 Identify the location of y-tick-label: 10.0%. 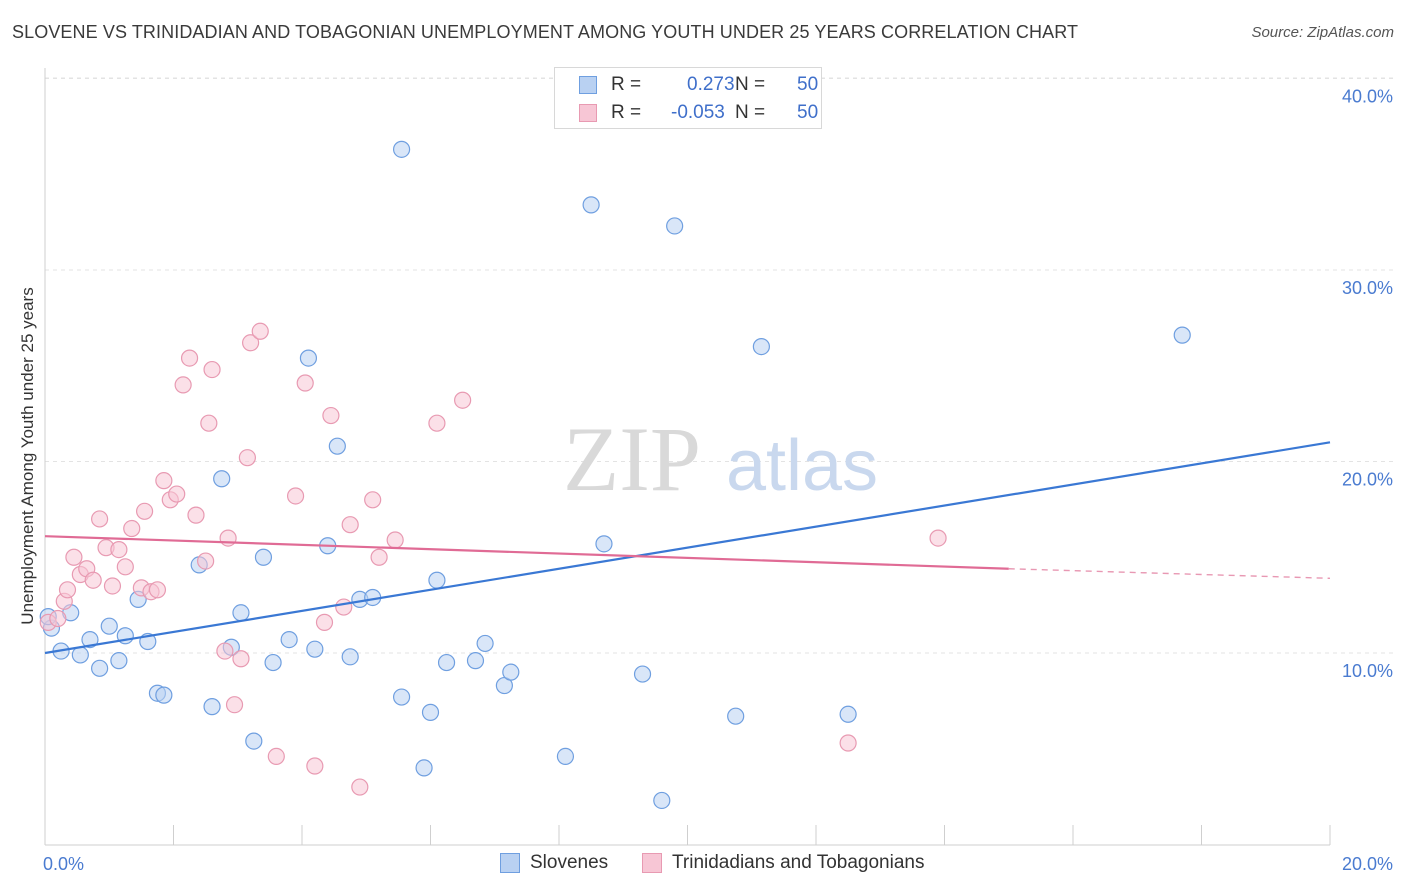
(1367, 671).